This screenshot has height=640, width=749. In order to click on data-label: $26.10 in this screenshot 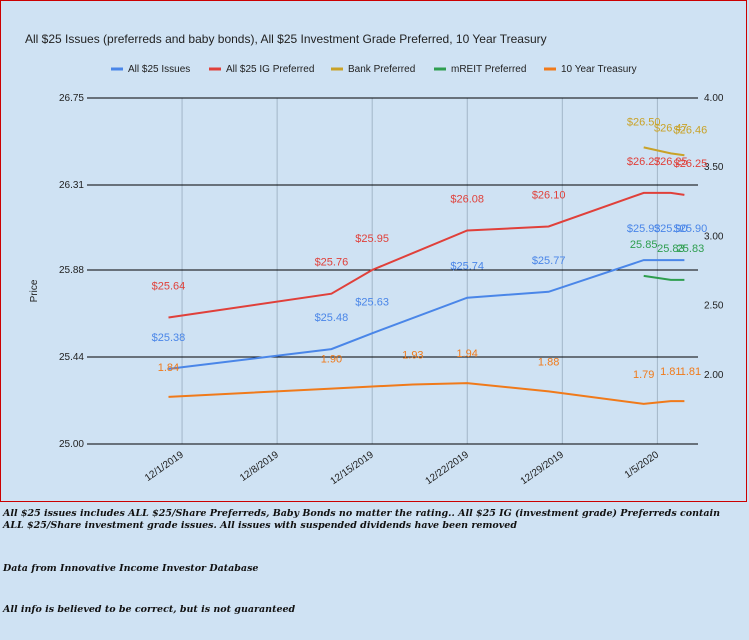, I will do `click(549, 196)`.